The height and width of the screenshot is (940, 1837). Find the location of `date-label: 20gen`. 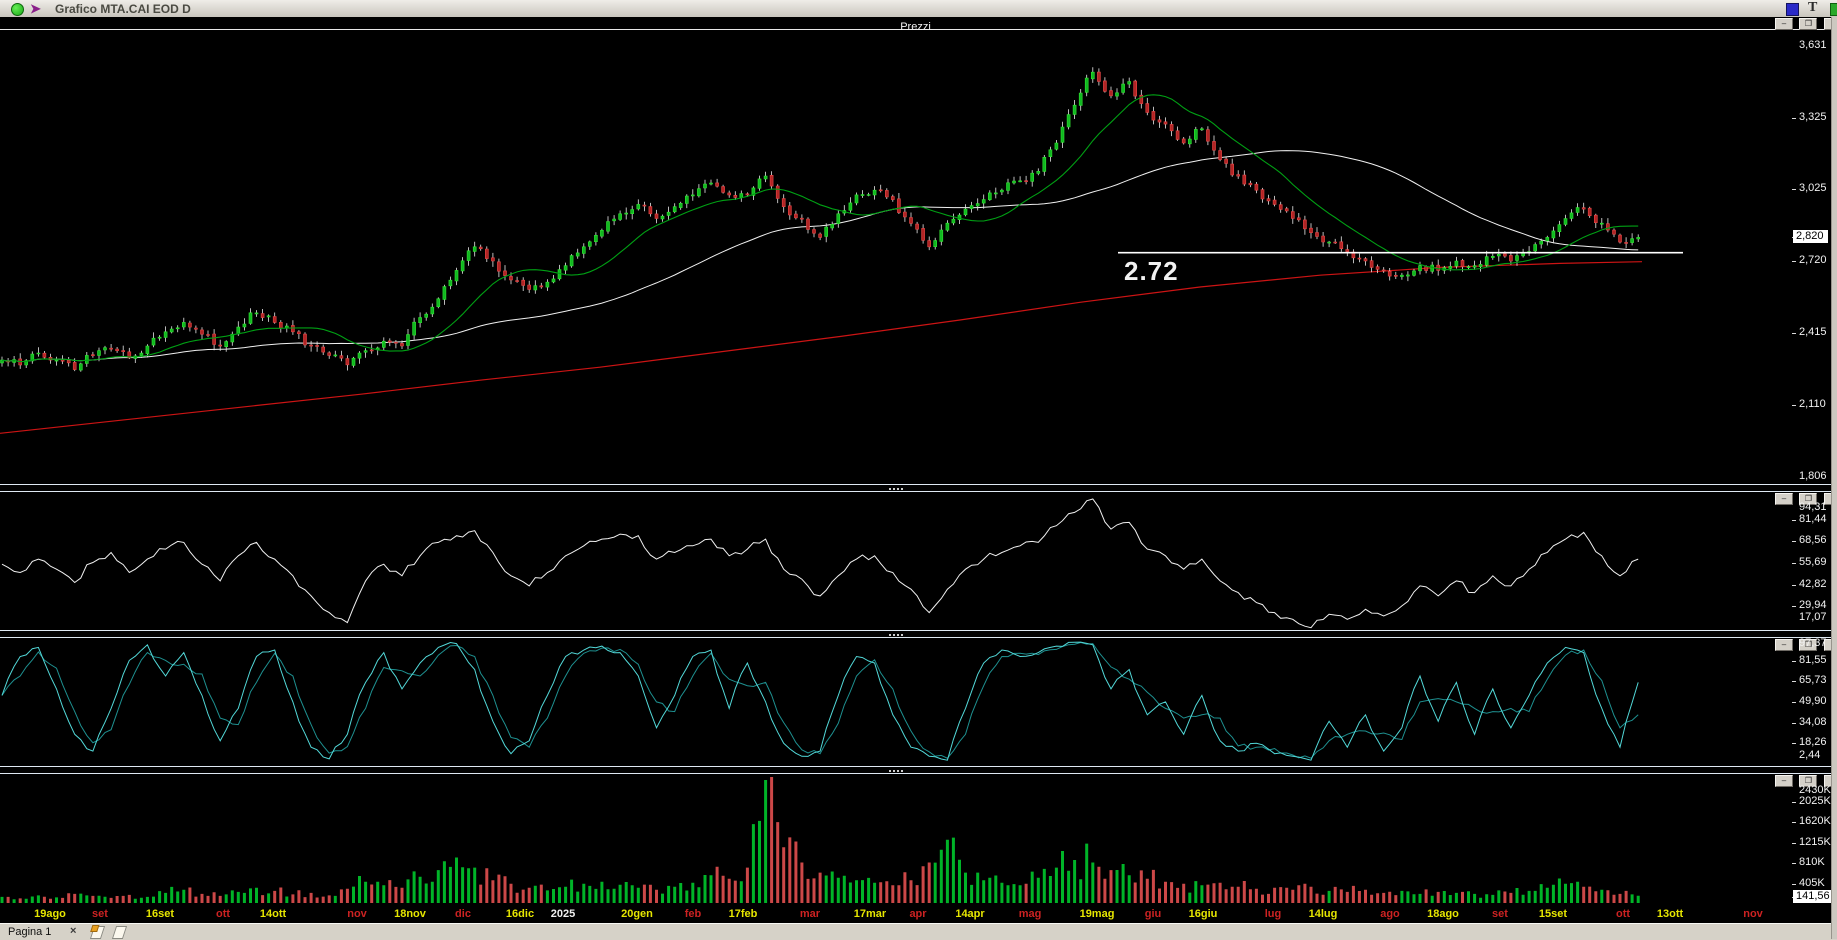

date-label: 20gen is located at coordinates (637, 914).